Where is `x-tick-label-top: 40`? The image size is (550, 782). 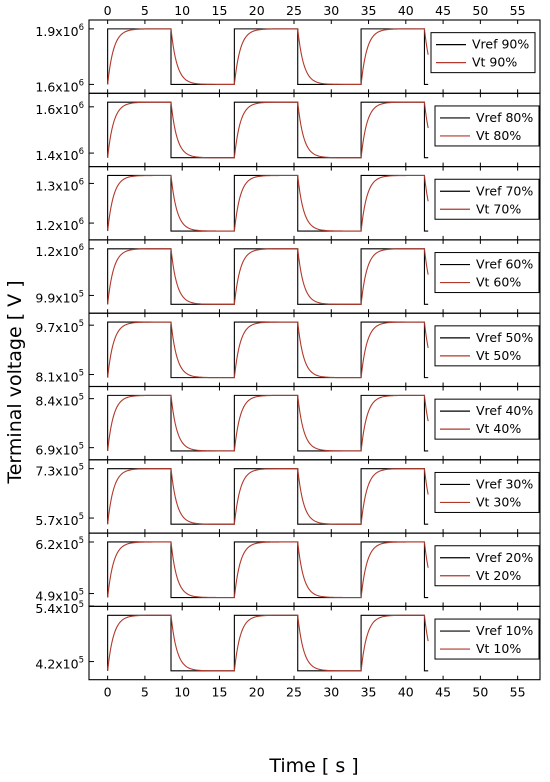
x-tick-label-top: 40 is located at coordinates (406, 10).